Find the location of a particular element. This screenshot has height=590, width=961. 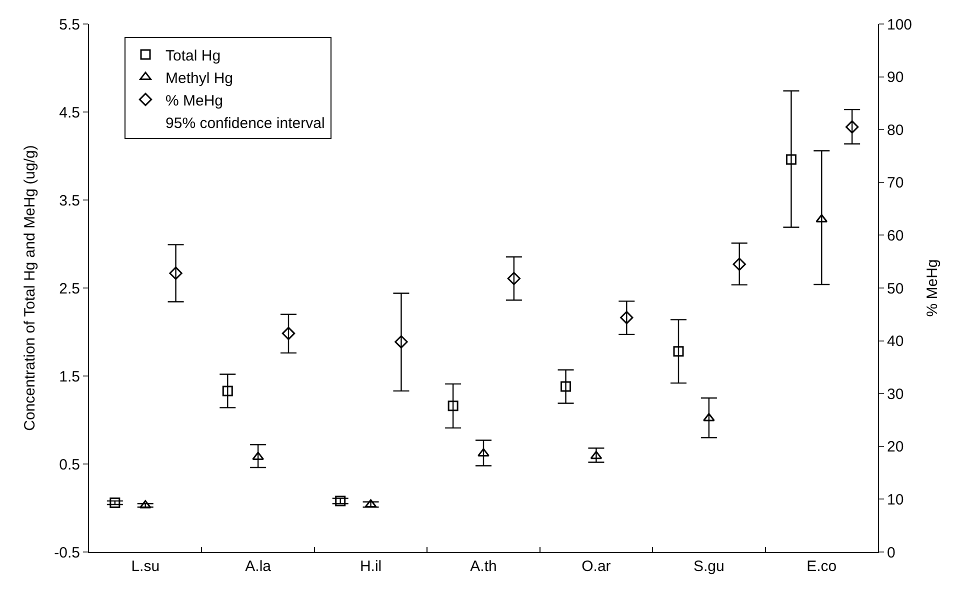

y-tick-label: 3.5 is located at coordinates (69, 201).